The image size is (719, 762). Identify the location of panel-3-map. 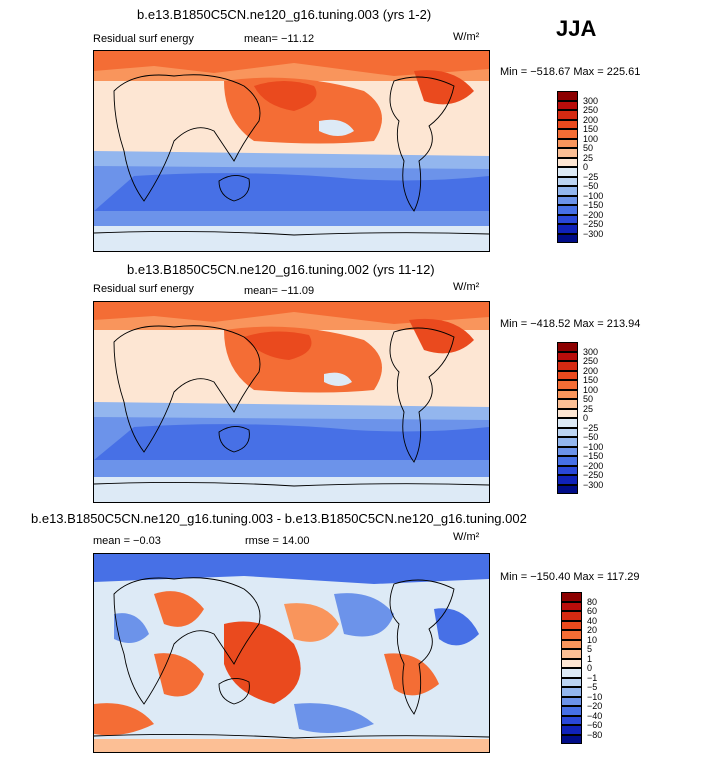
(291, 653).